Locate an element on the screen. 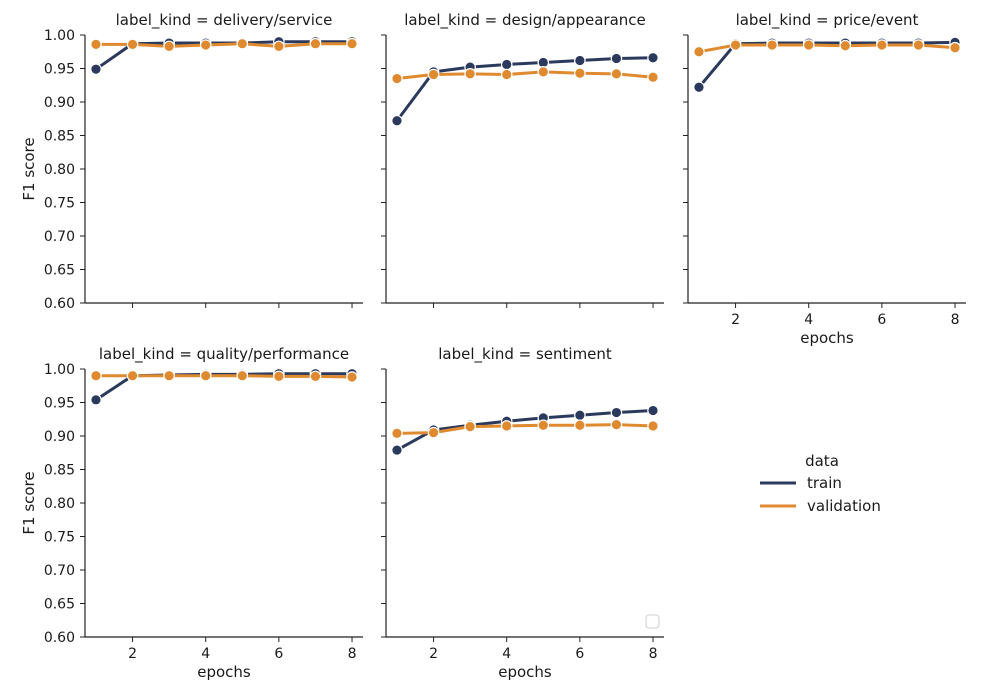  panel-3: label_kind = price/event 2 4 6 8 epochs is located at coordinates (824, 179).